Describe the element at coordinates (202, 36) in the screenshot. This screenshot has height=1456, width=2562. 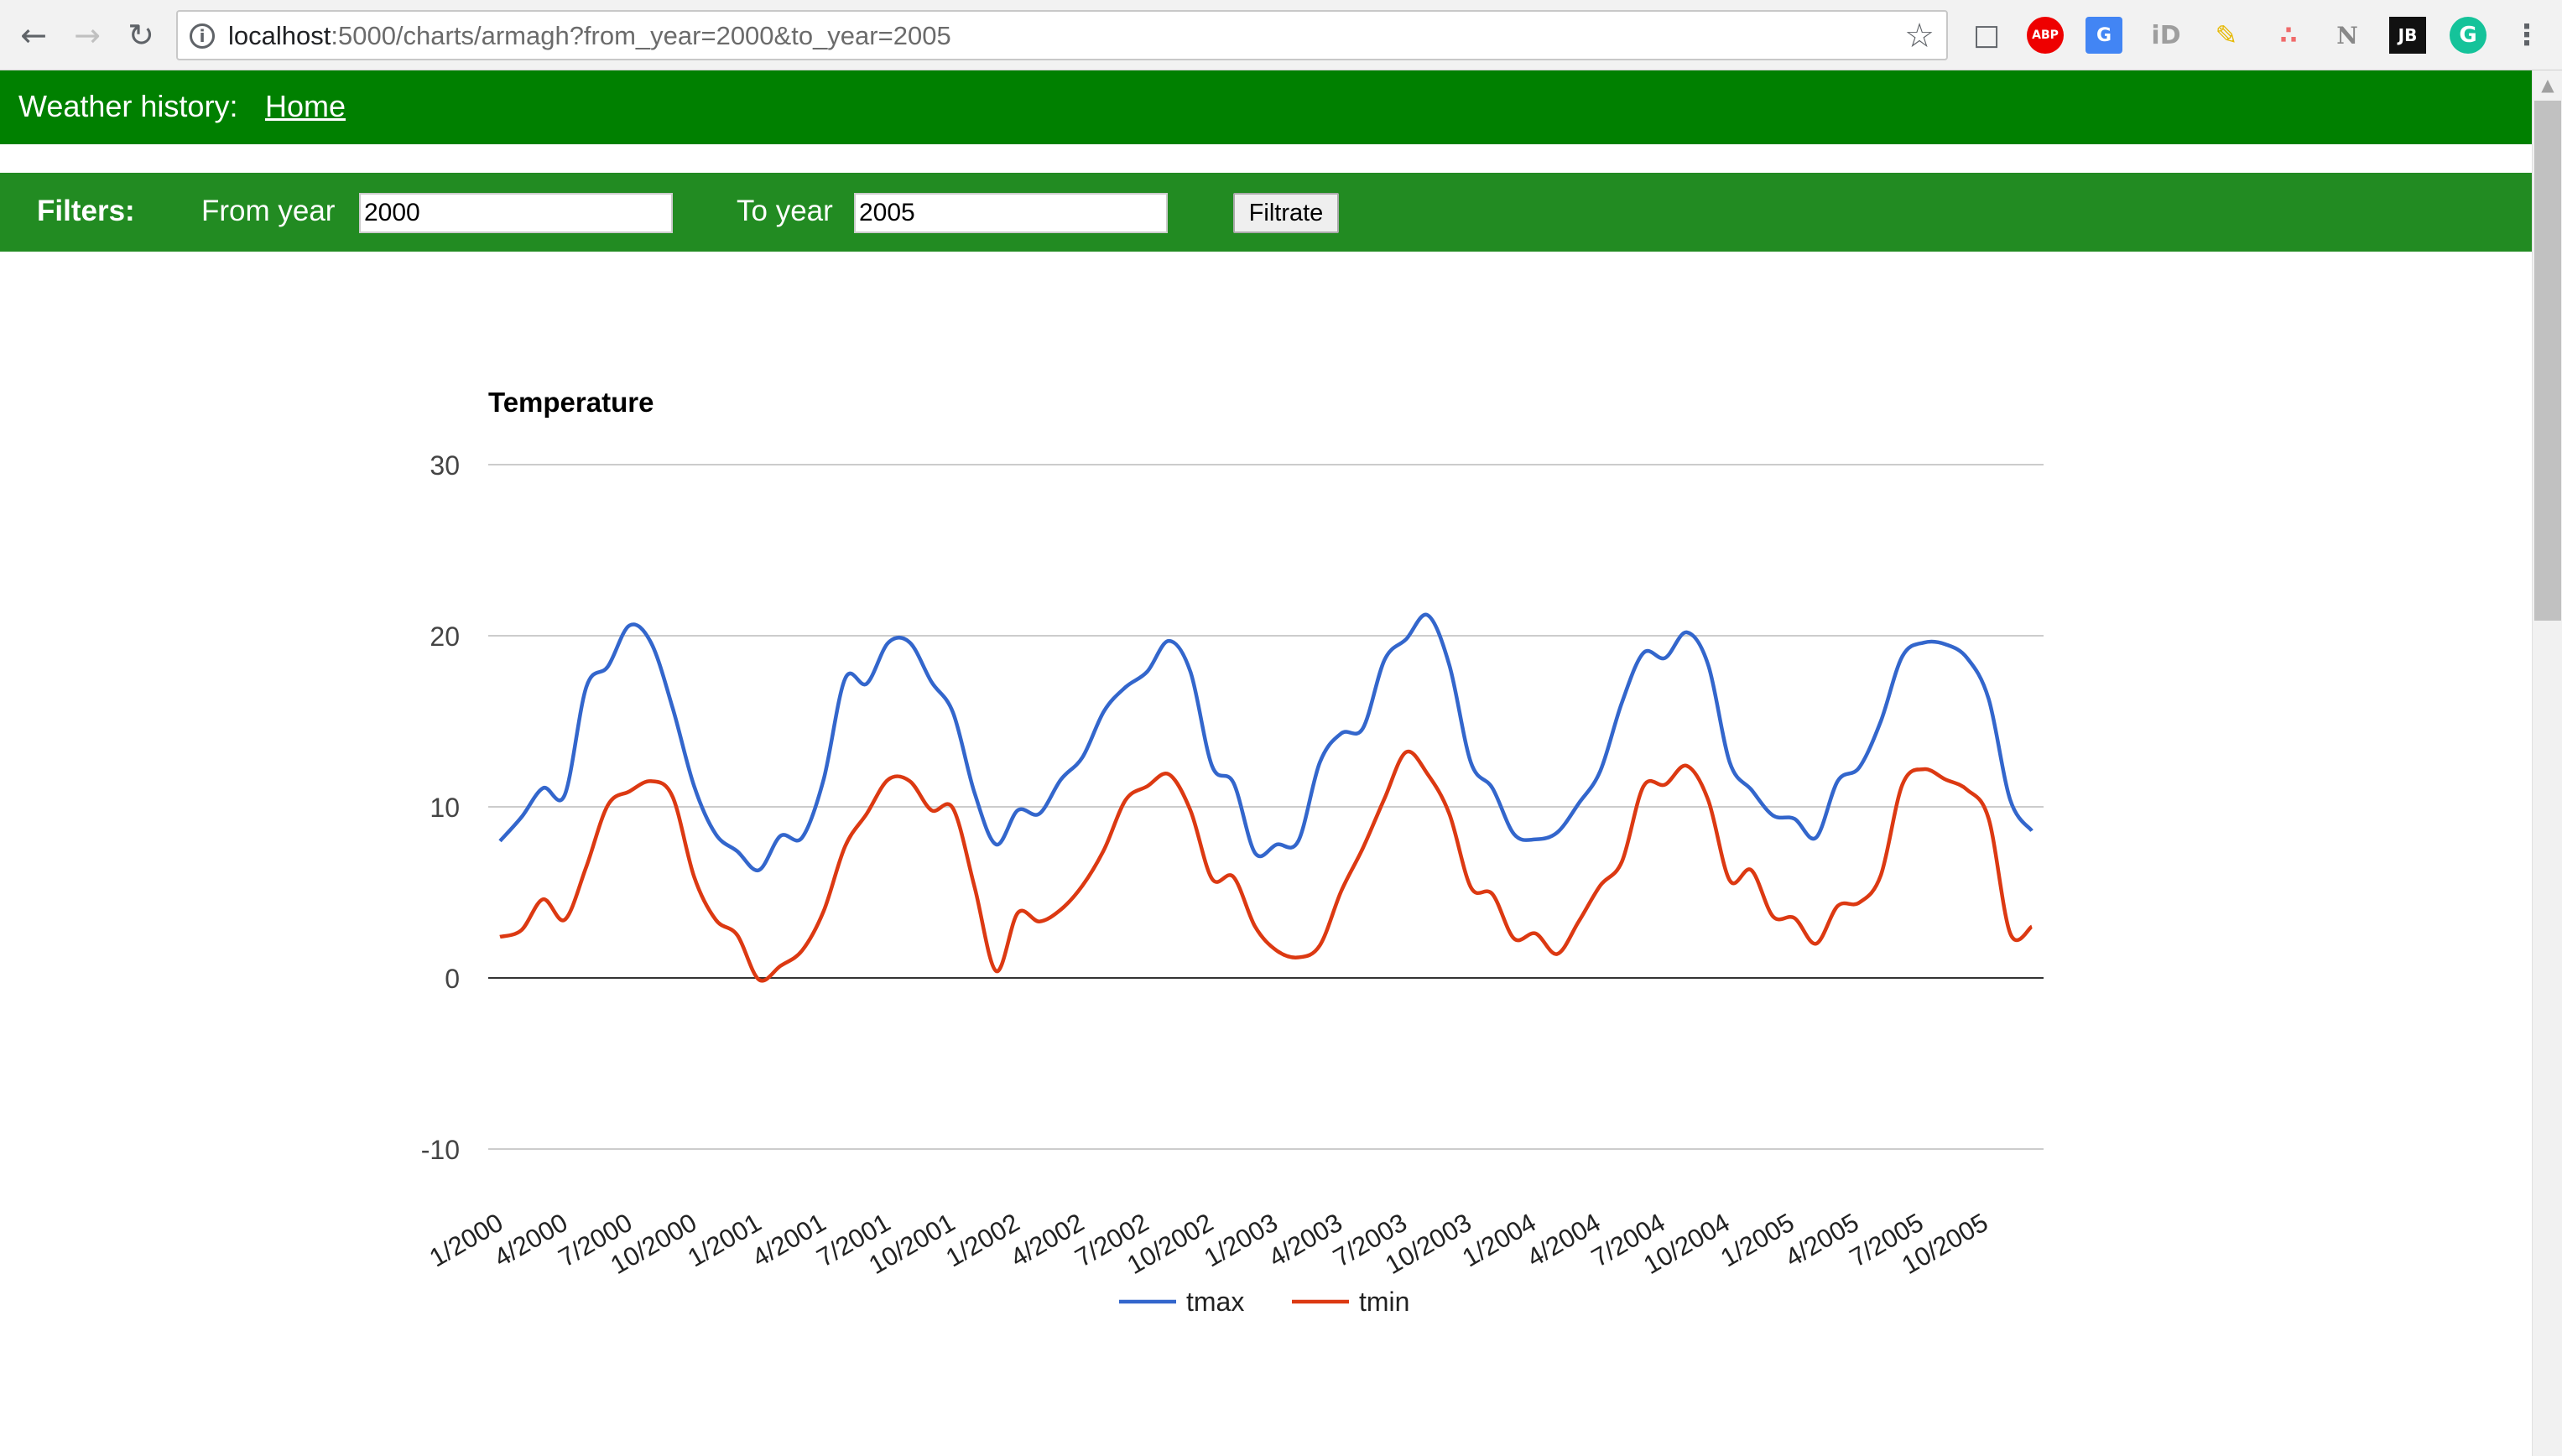
I see `info-icon: i` at that location.